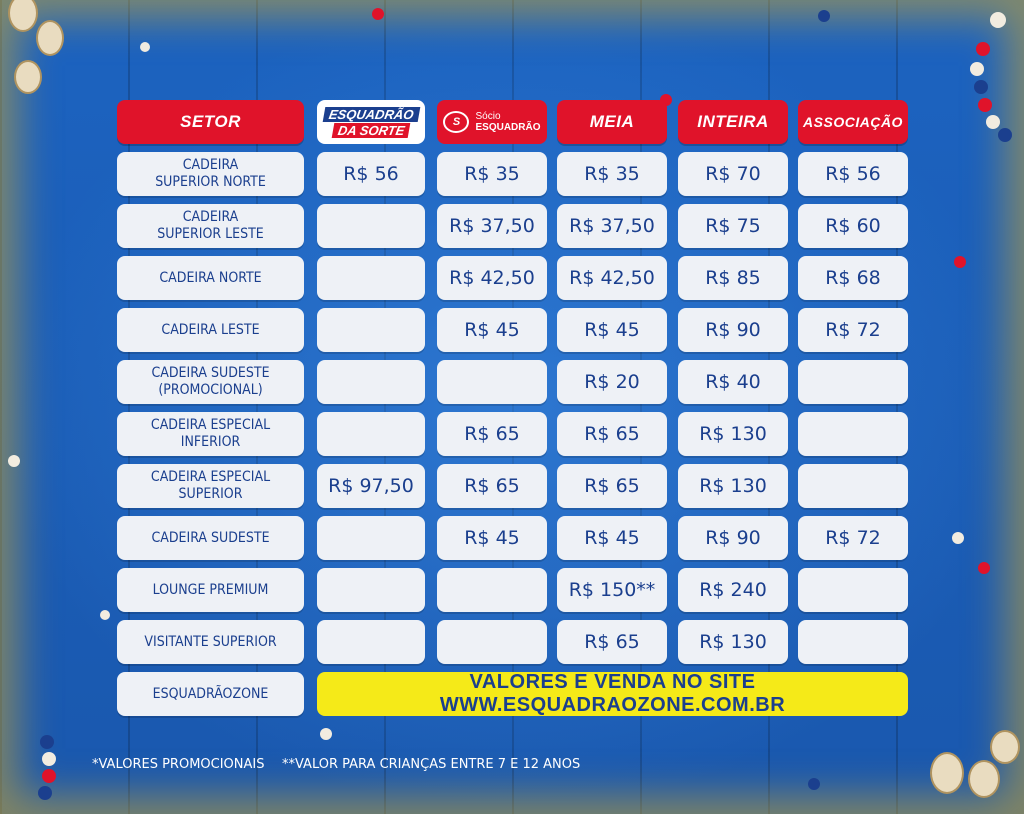  I want to click on sector-name: CADEIRA ESPECIAL INFERIOR, so click(210, 434).